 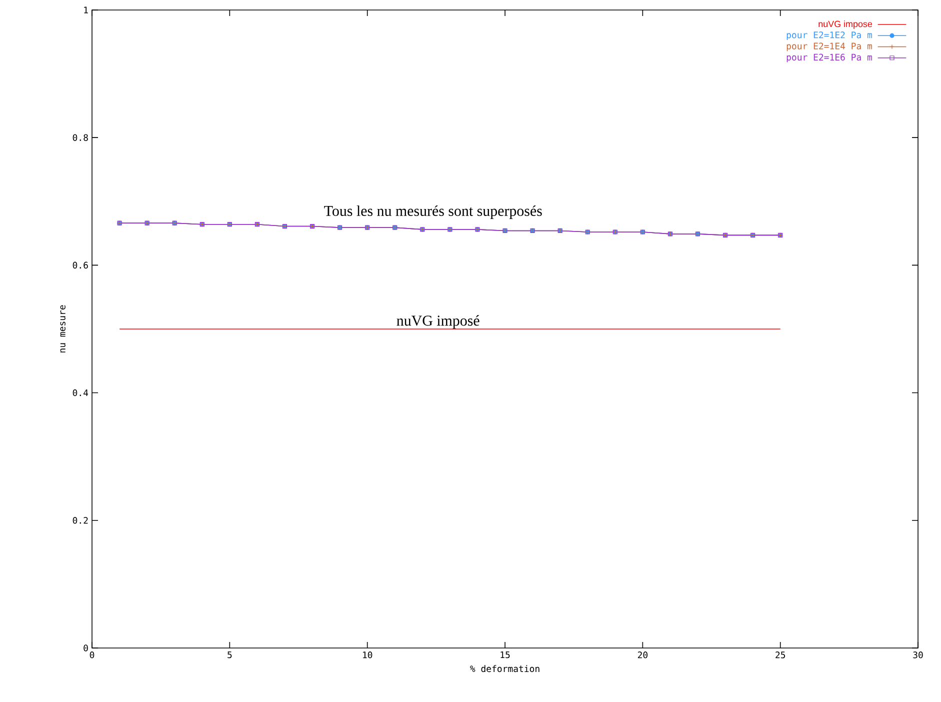 What do you see at coordinates (438, 322) in the screenshot?
I see `annotation: nuVG imposé` at bounding box center [438, 322].